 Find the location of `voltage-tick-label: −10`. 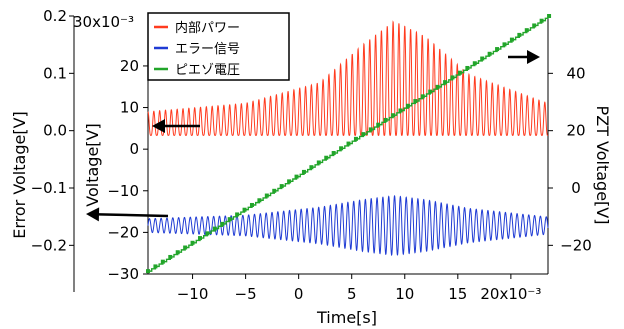

voltage-tick-label: −10 is located at coordinates (123, 191).